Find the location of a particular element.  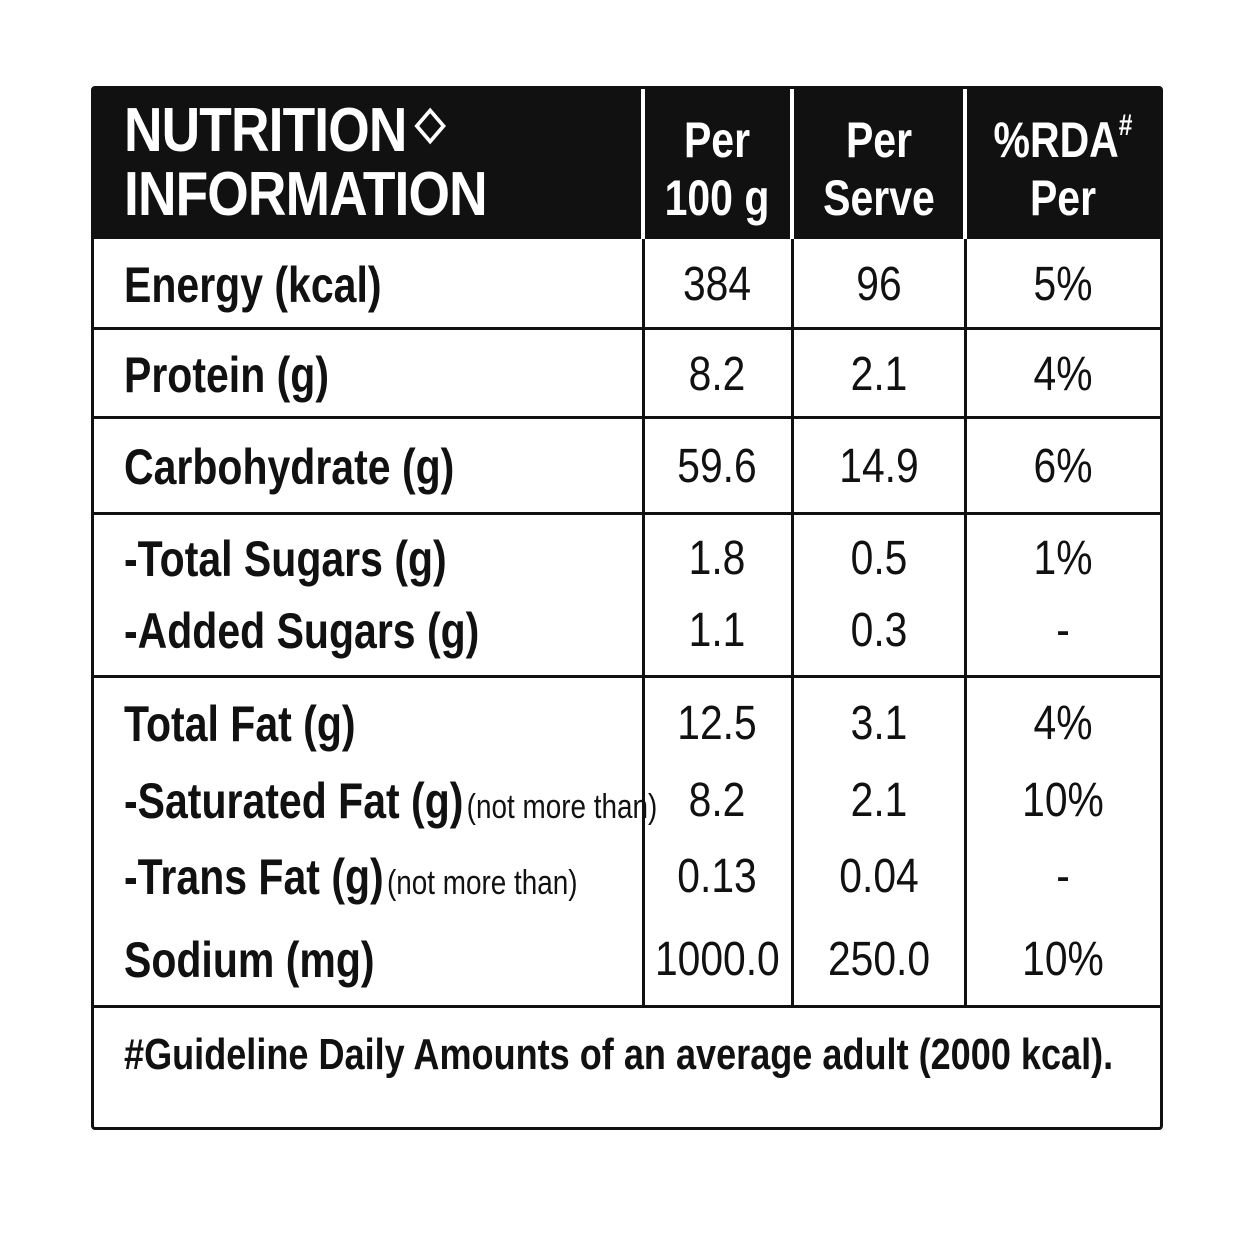

cell-perserve: 0.04 is located at coordinates (879, 876).